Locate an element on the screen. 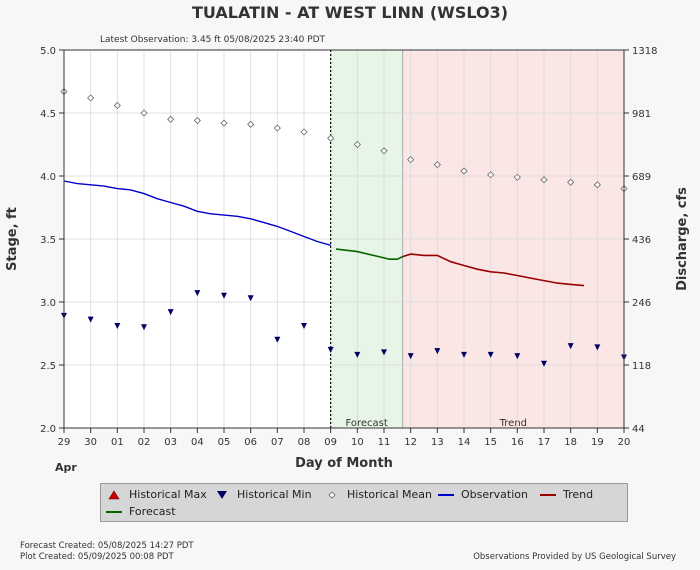 The height and width of the screenshot is (570, 700). green-line-icon is located at coordinates (114, 512).